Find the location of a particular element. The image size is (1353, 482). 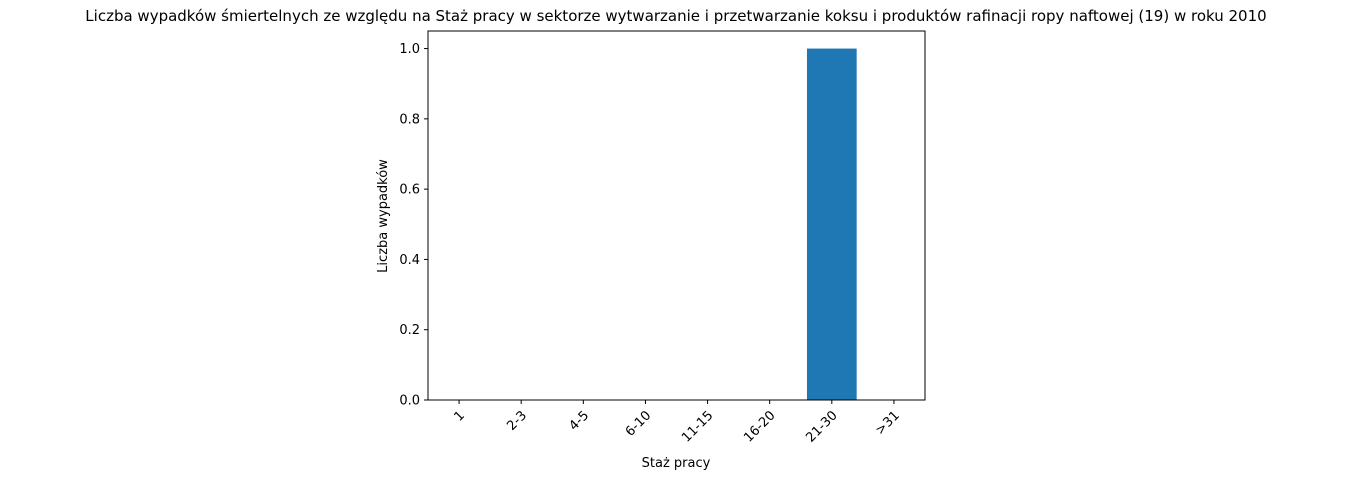

x-tick-label-2: 4-5 is located at coordinates (580, 421).